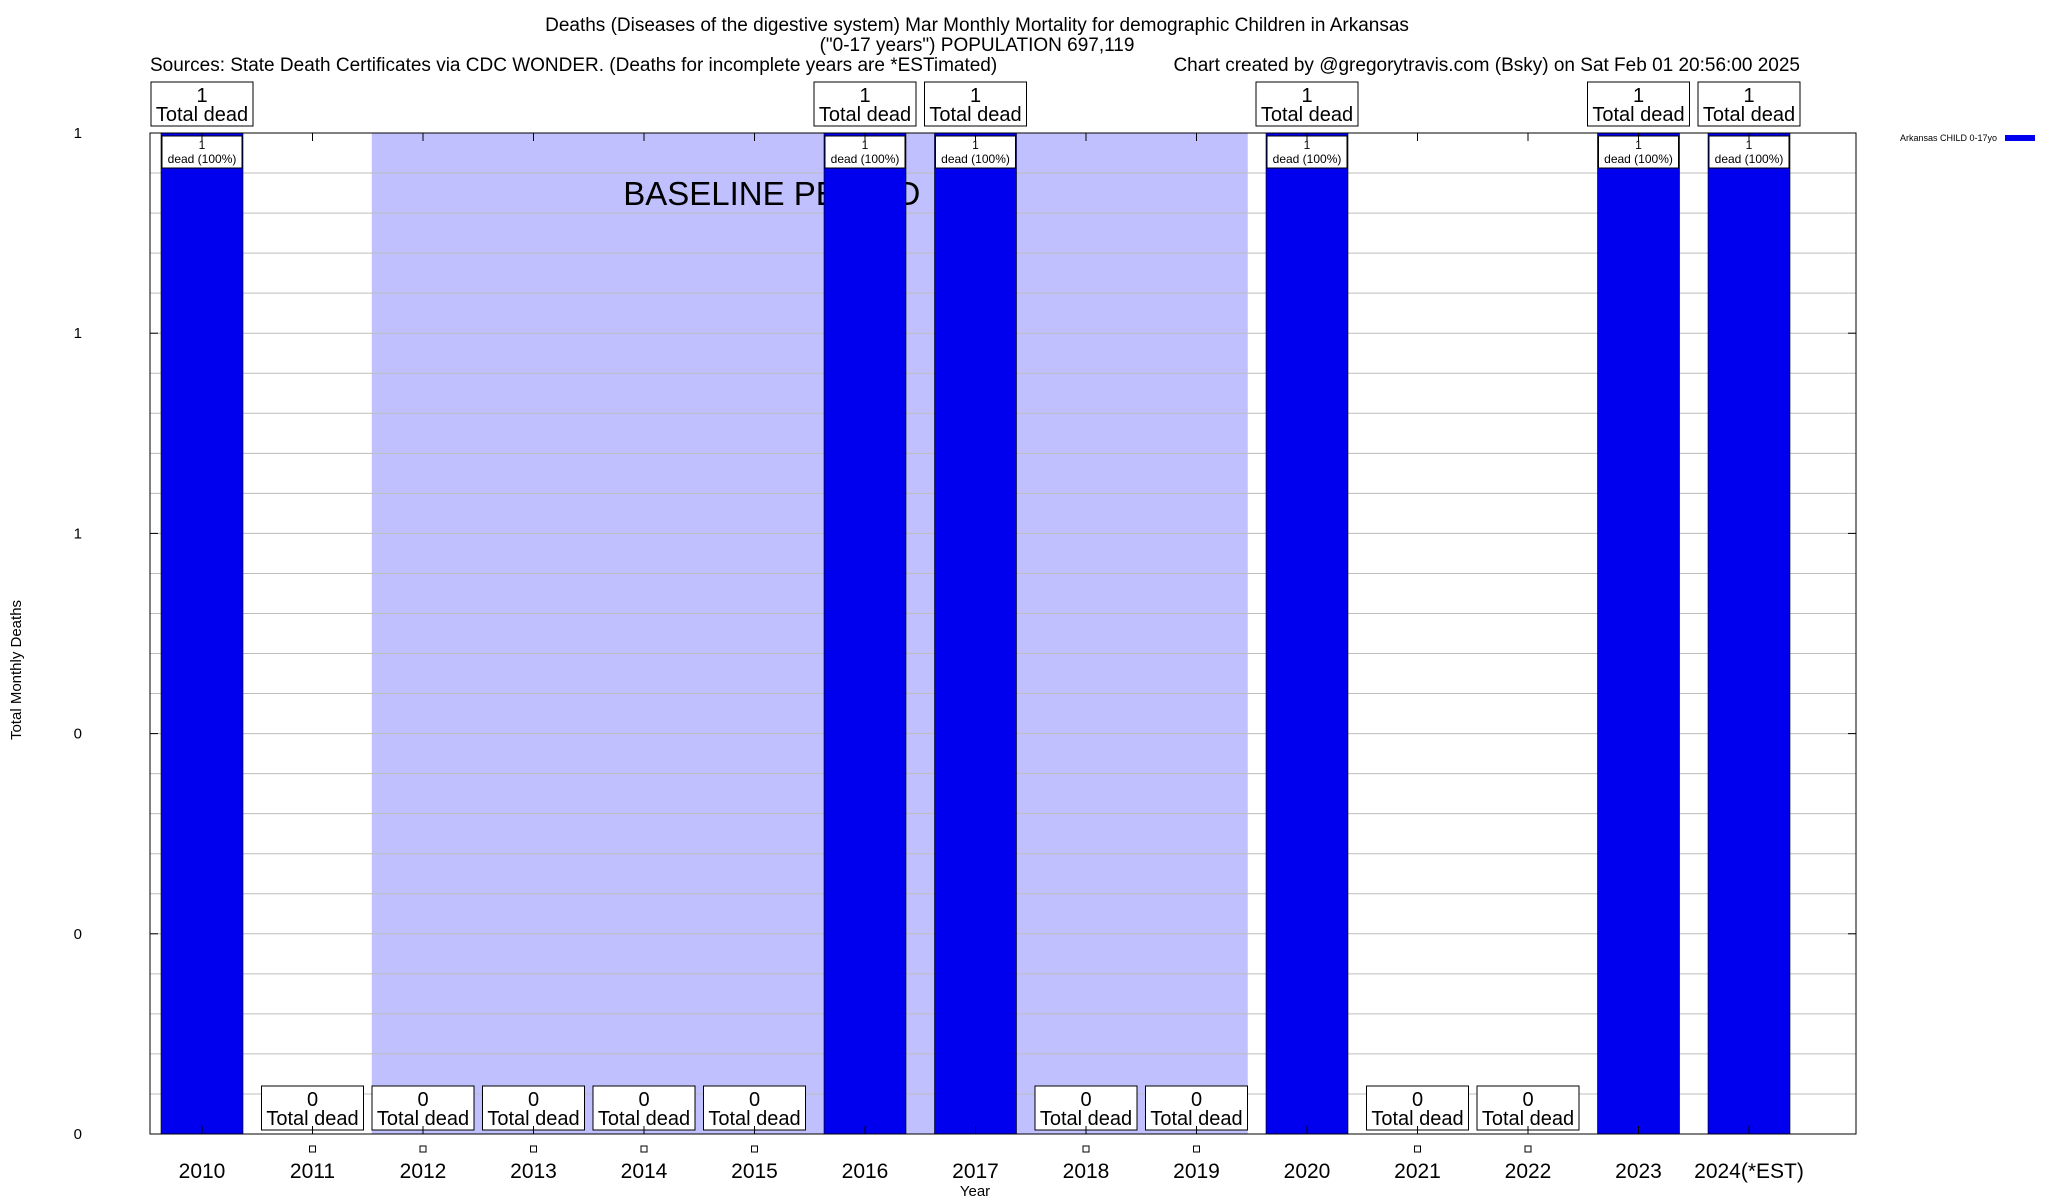  I want to click on x-tick-label: 2016, so click(865, 1171).